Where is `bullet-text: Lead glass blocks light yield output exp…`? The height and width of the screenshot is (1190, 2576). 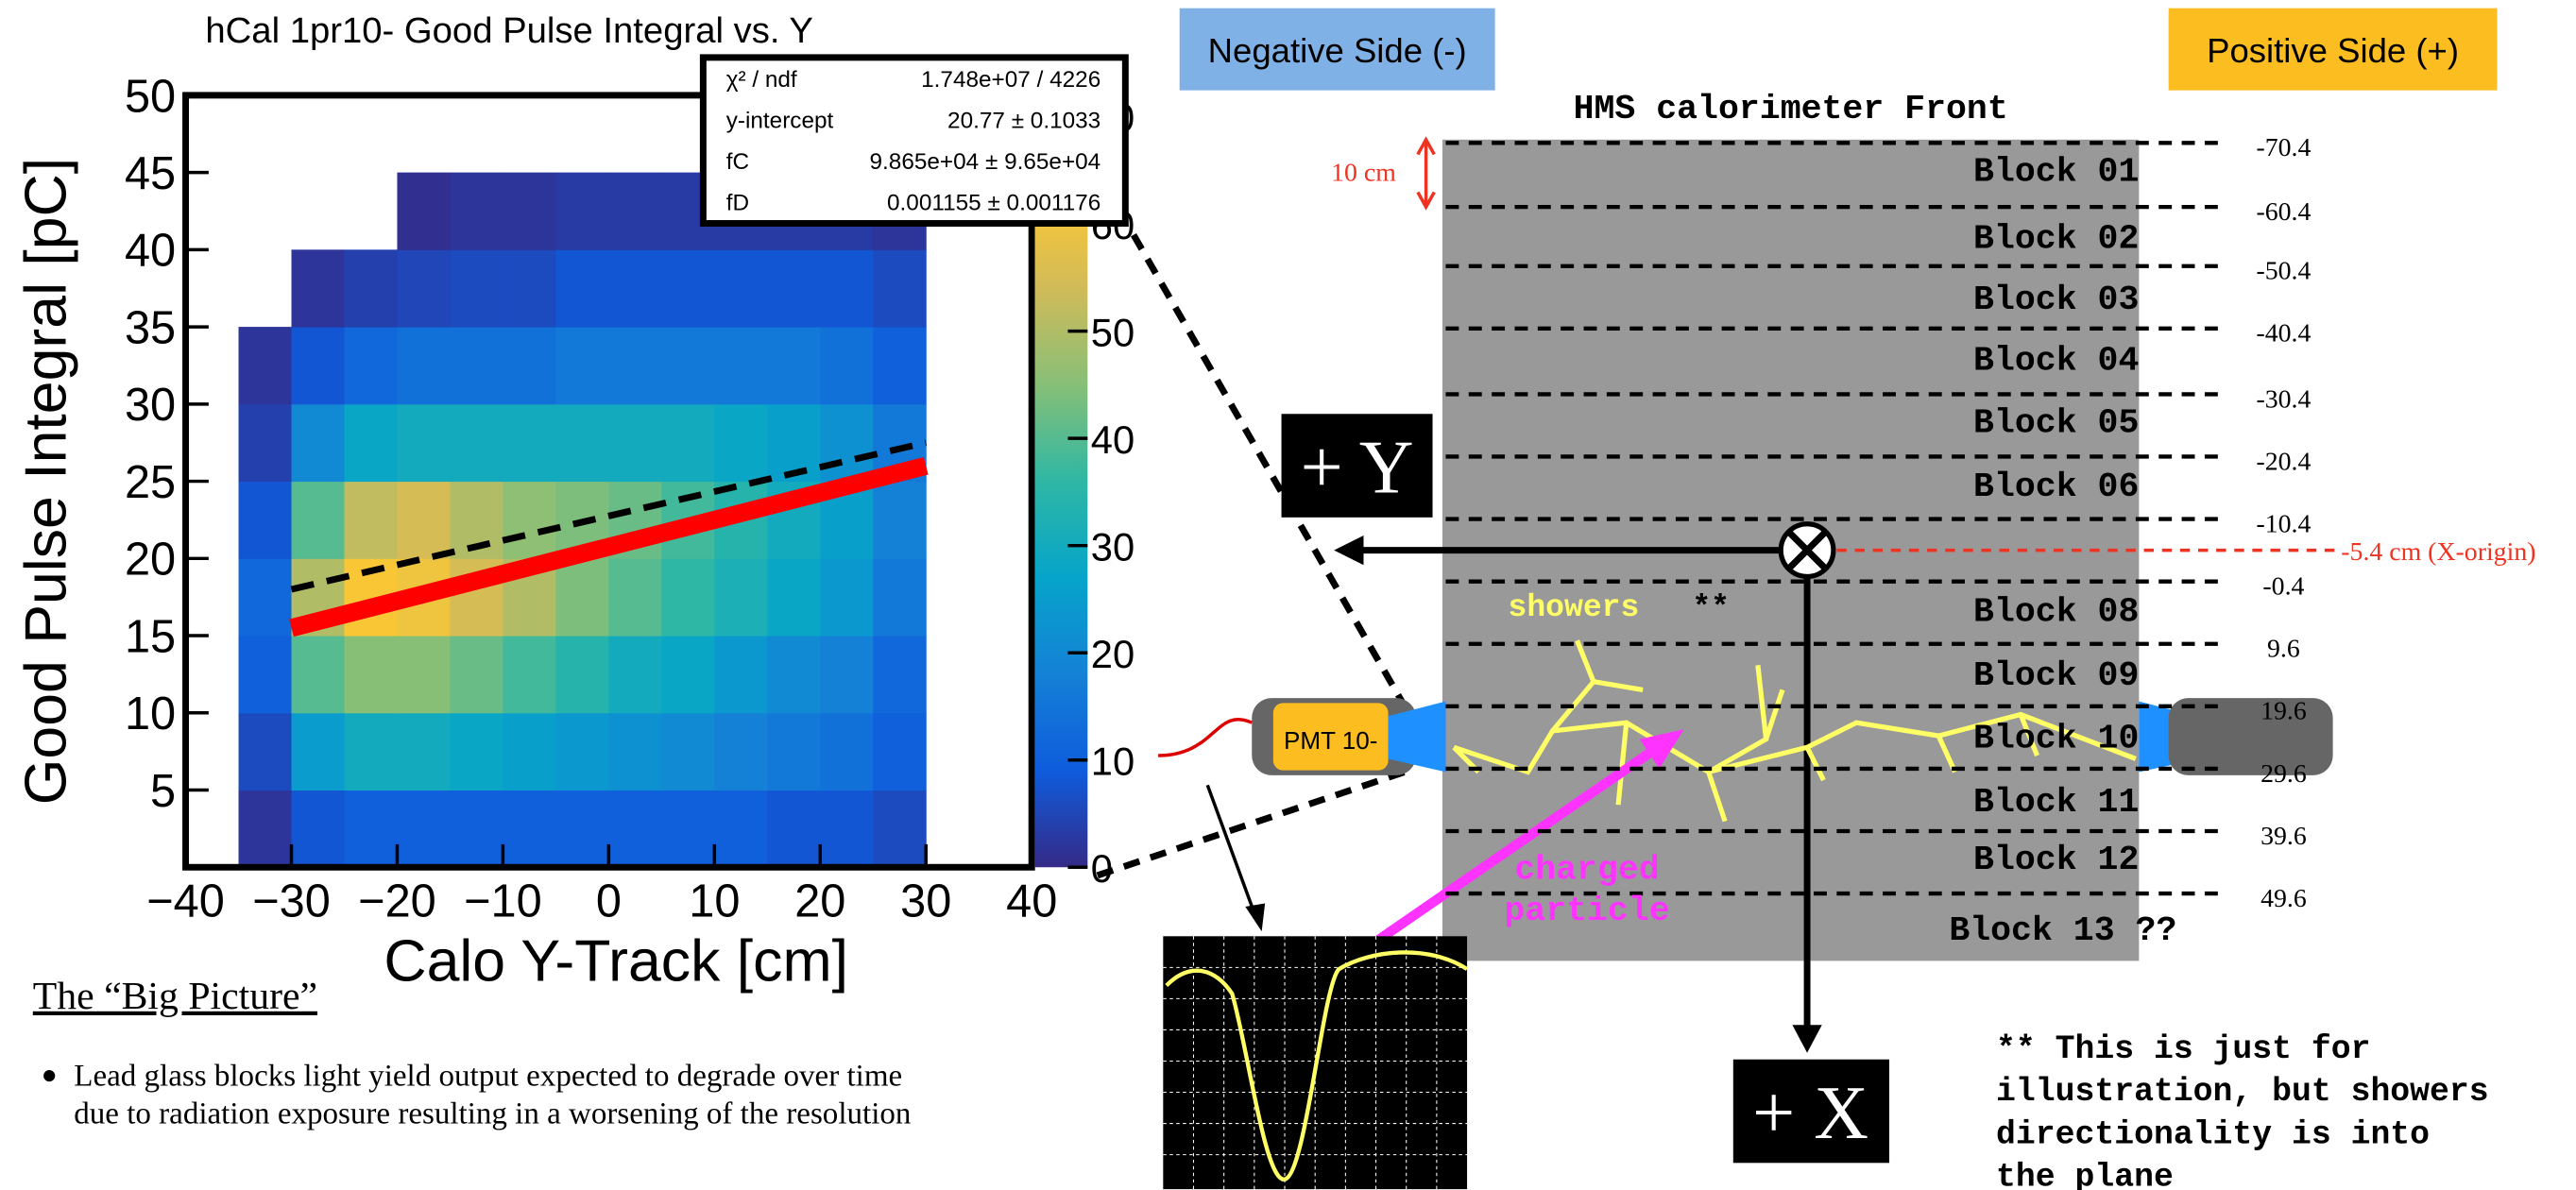 bullet-text: Lead glass blocks light yield output exp… is located at coordinates (488, 1077).